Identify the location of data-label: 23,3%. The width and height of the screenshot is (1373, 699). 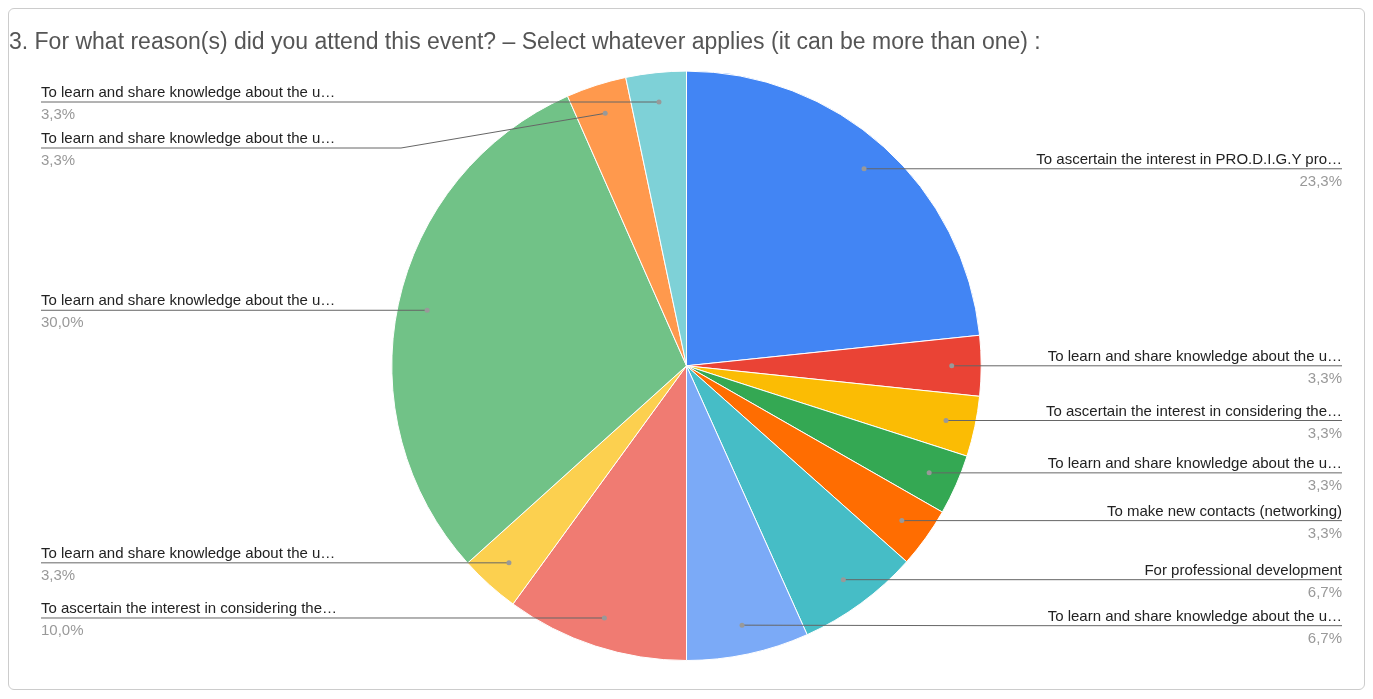
(1320, 180).